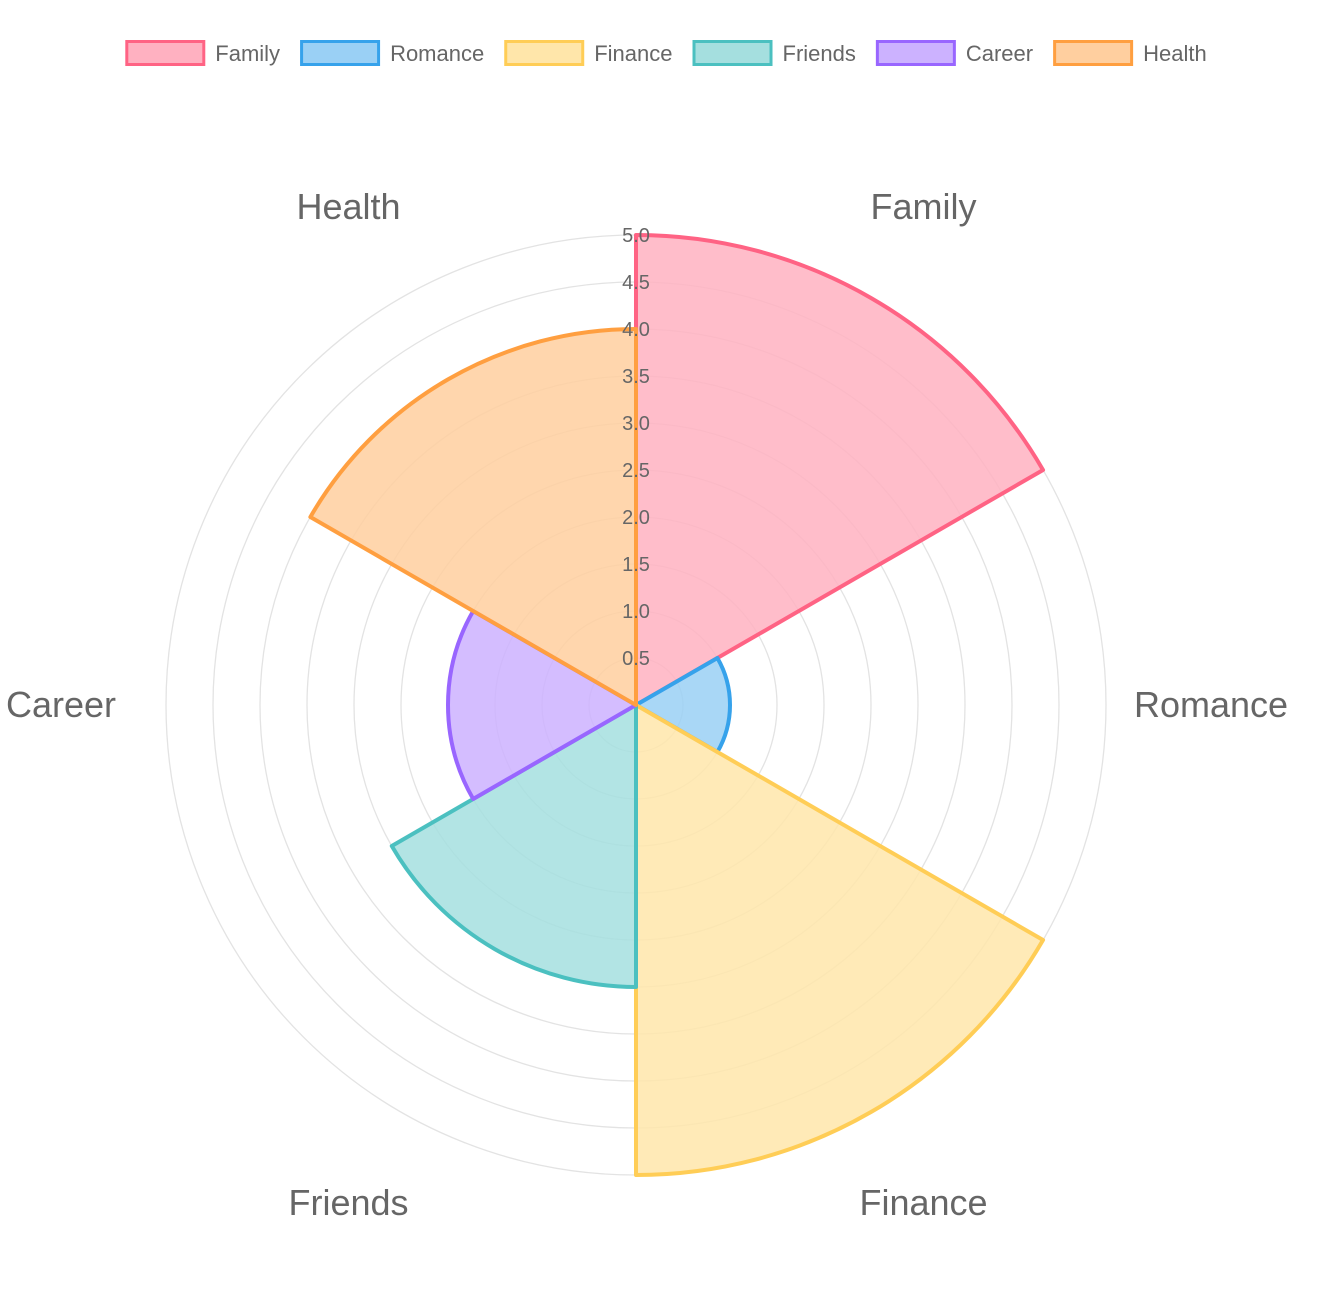 This screenshot has width=1332, height=1316. I want to click on radial-tick-labels: 0.5 1.0 1.5 2.0 2.5 3.0 3.5 4.0 4.5 5.0, so click(636, 447).